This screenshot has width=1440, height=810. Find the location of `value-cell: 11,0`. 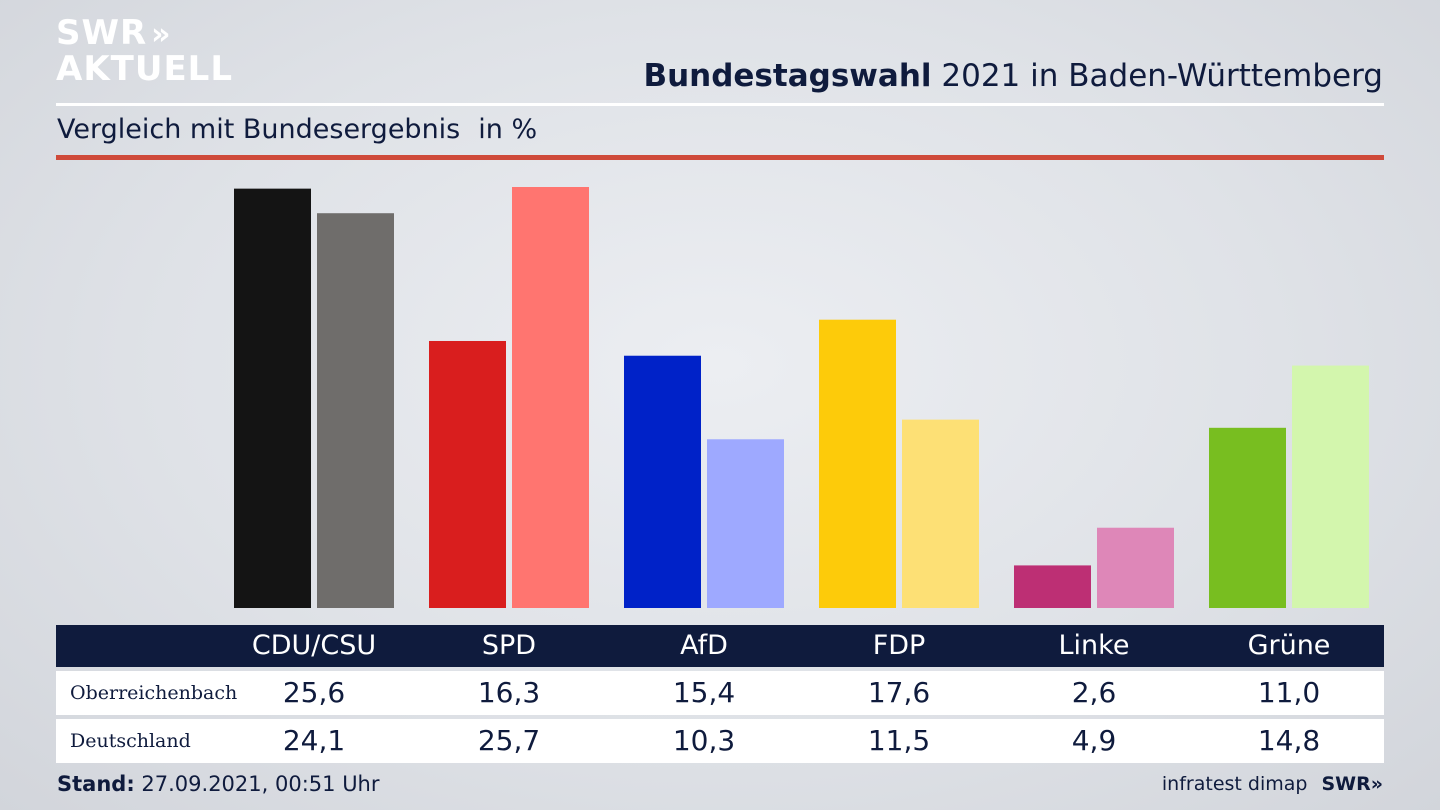

value-cell: 11,0 is located at coordinates (1289, 692).